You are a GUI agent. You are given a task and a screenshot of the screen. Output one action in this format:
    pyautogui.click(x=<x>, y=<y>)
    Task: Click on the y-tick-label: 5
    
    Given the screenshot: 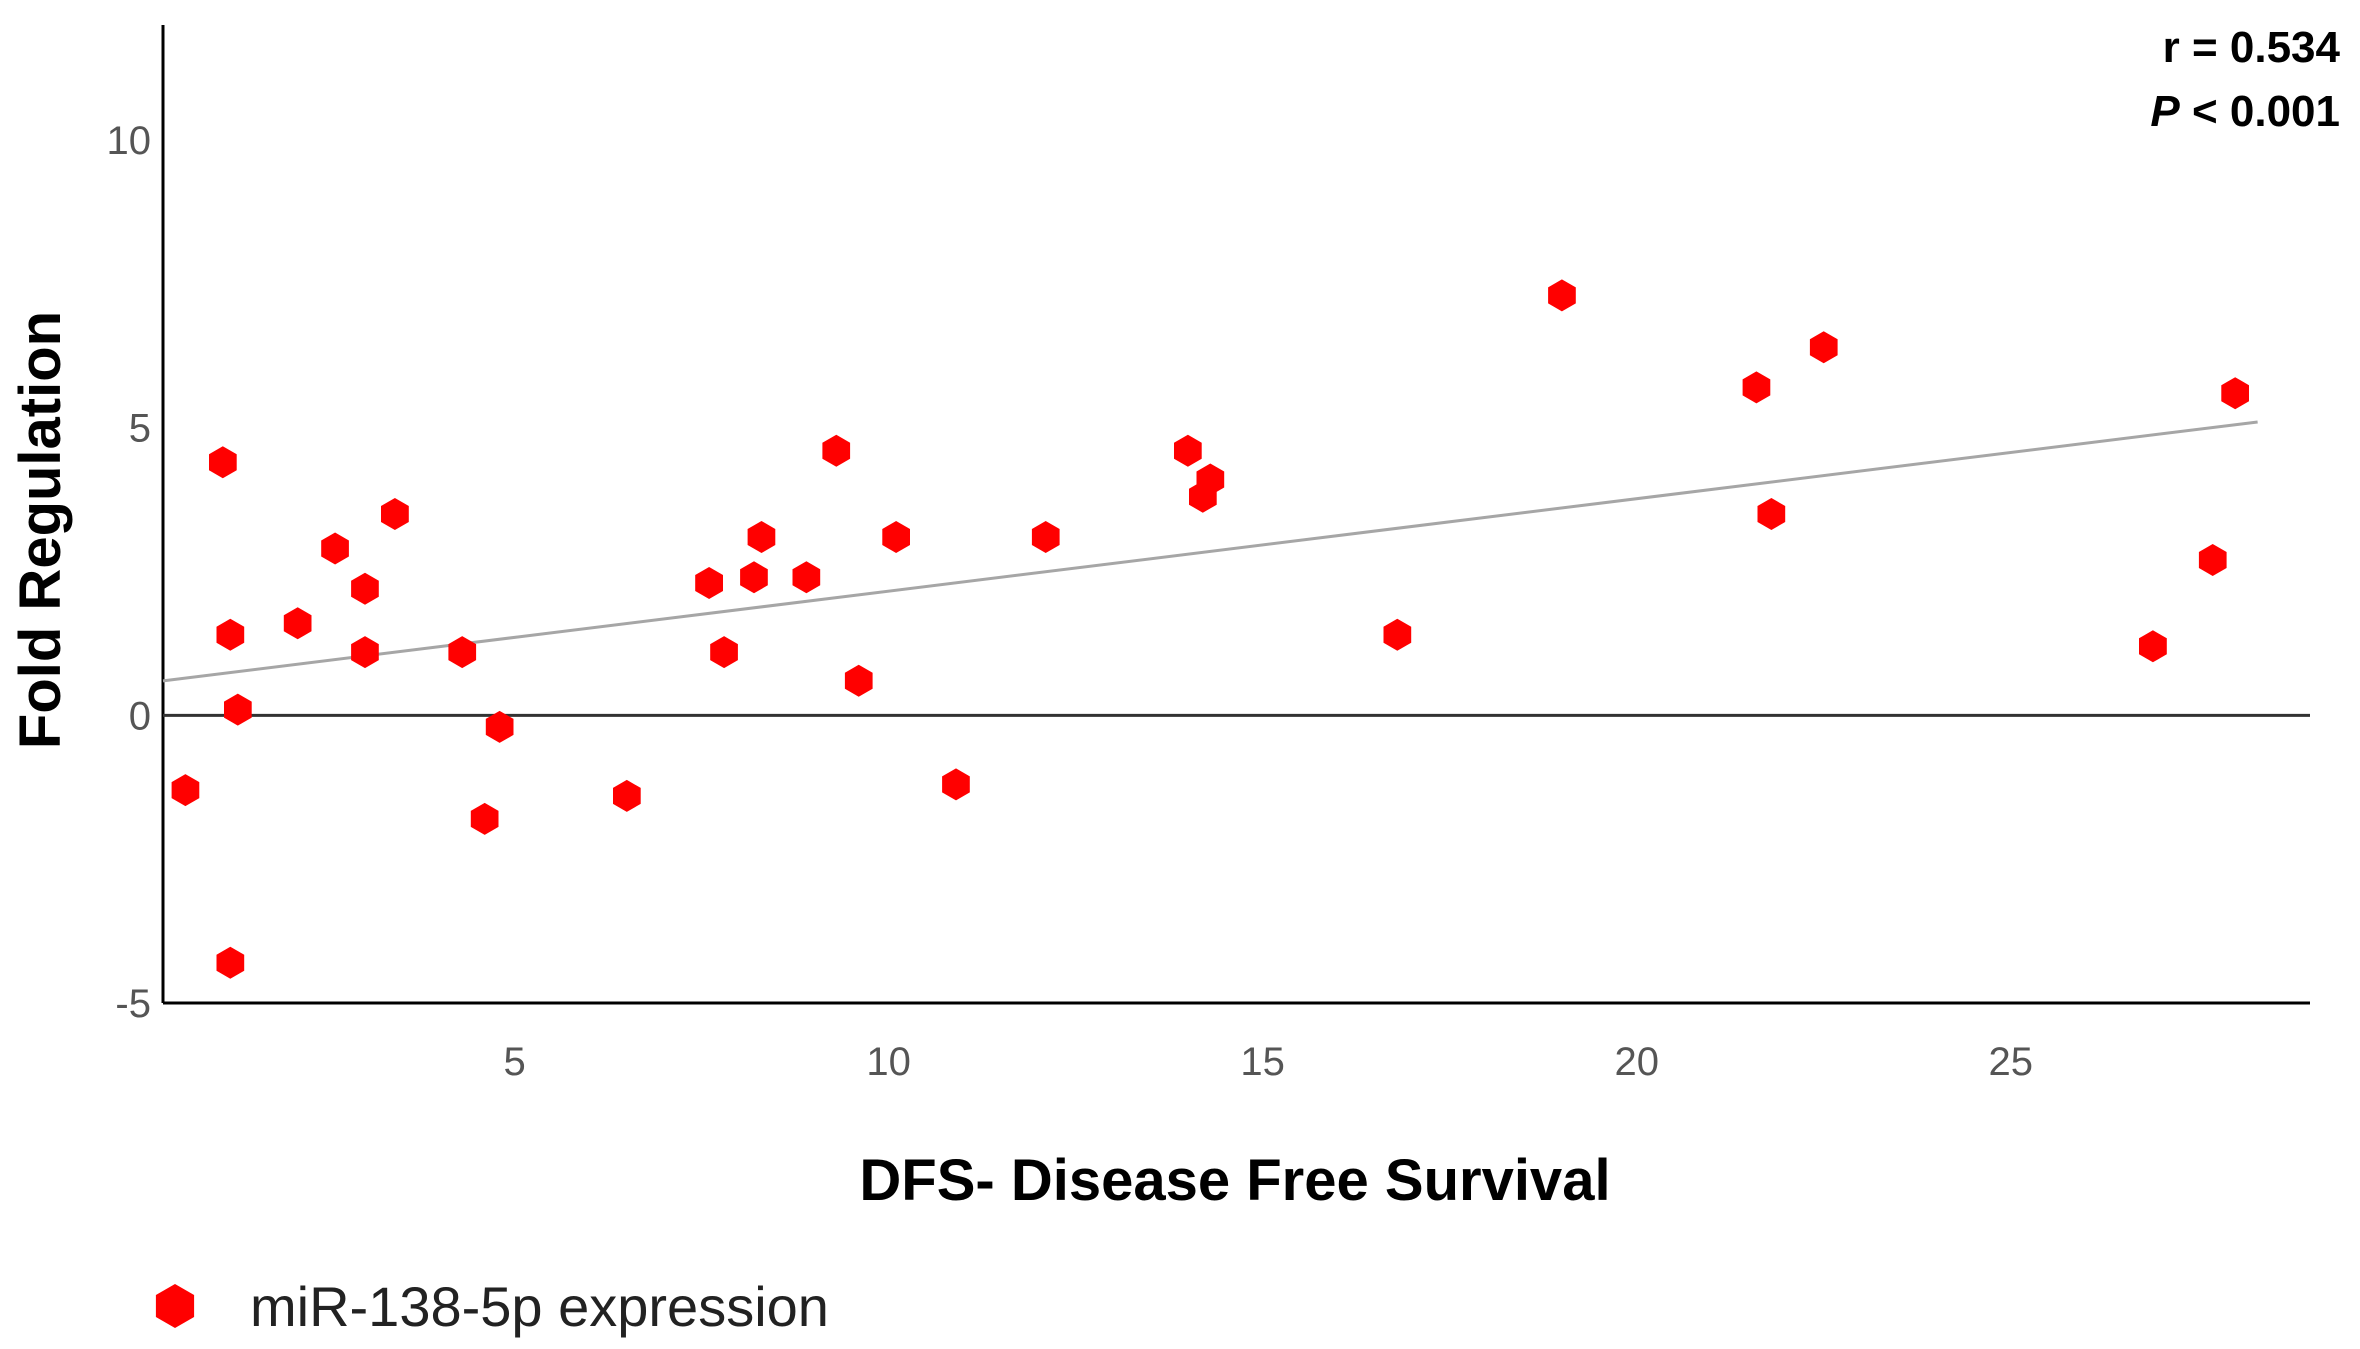 What is the action you would take?
    pyautogui.click(x=140, y=429)
    